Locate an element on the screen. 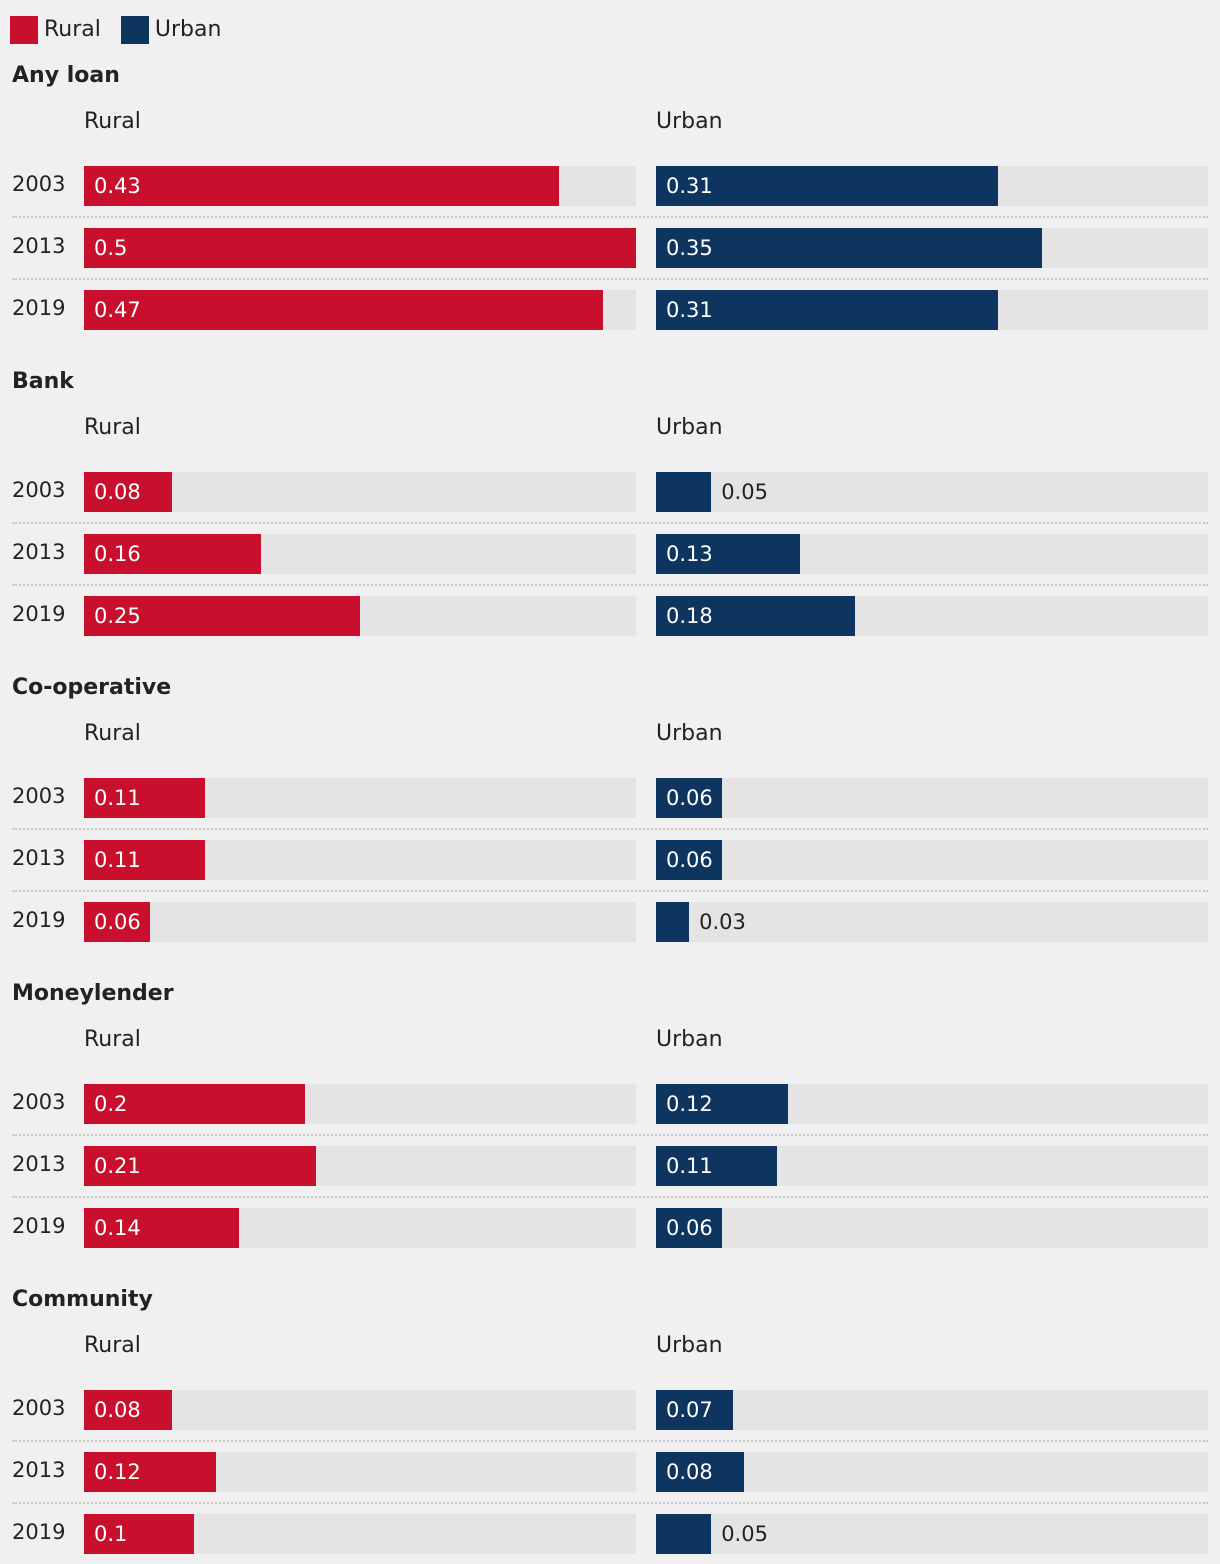 The width and height of the screenshot is (1220, 1564). bar-track: 0.18 is located at coordinates (932, 616).